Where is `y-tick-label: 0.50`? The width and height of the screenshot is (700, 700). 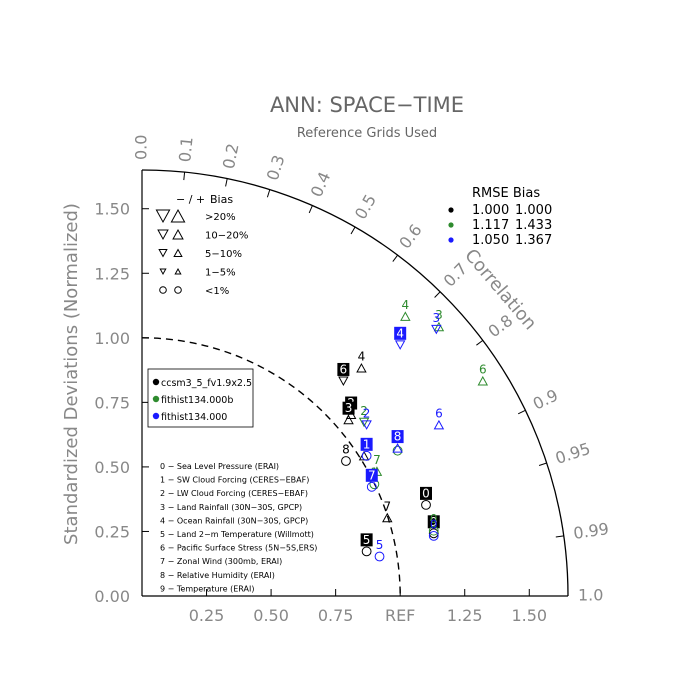
y-tick-label: 0.50 is located at coordinates (112, 467).